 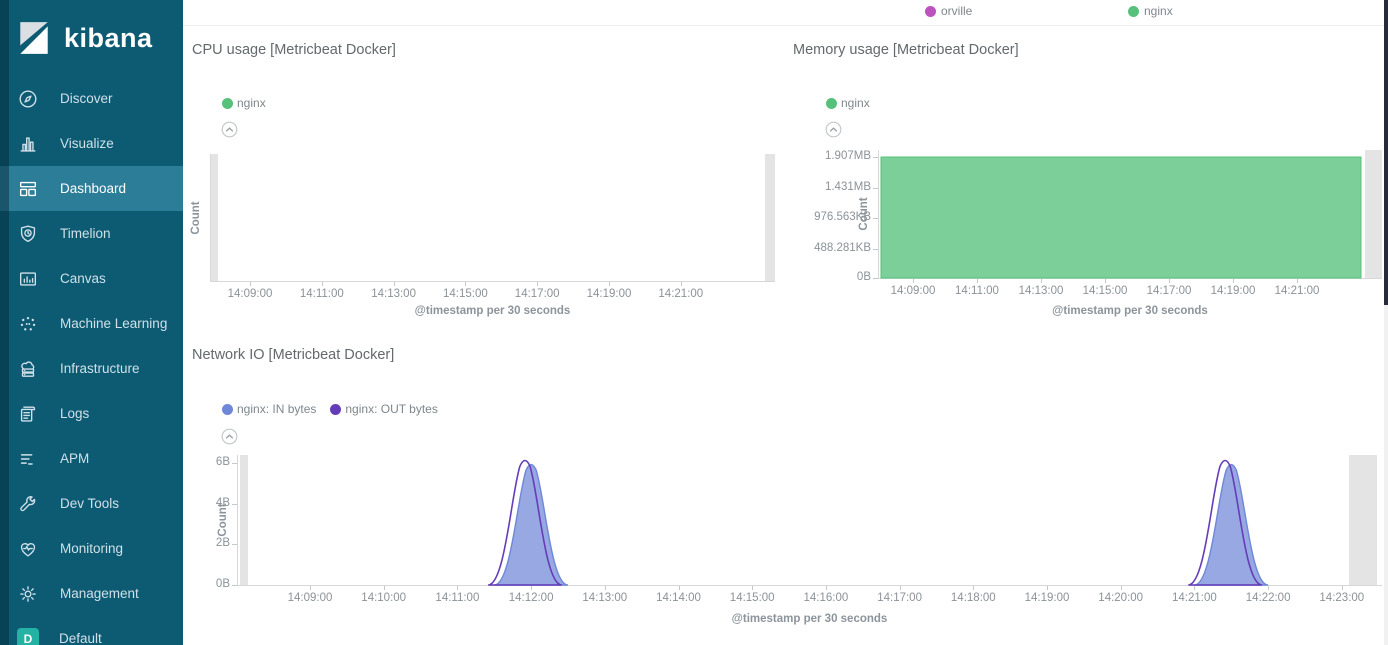 What do you see at coordinates (28, 636) in the screenshot?
I see `space-badge-d: D` at bounding box center [28, 636].